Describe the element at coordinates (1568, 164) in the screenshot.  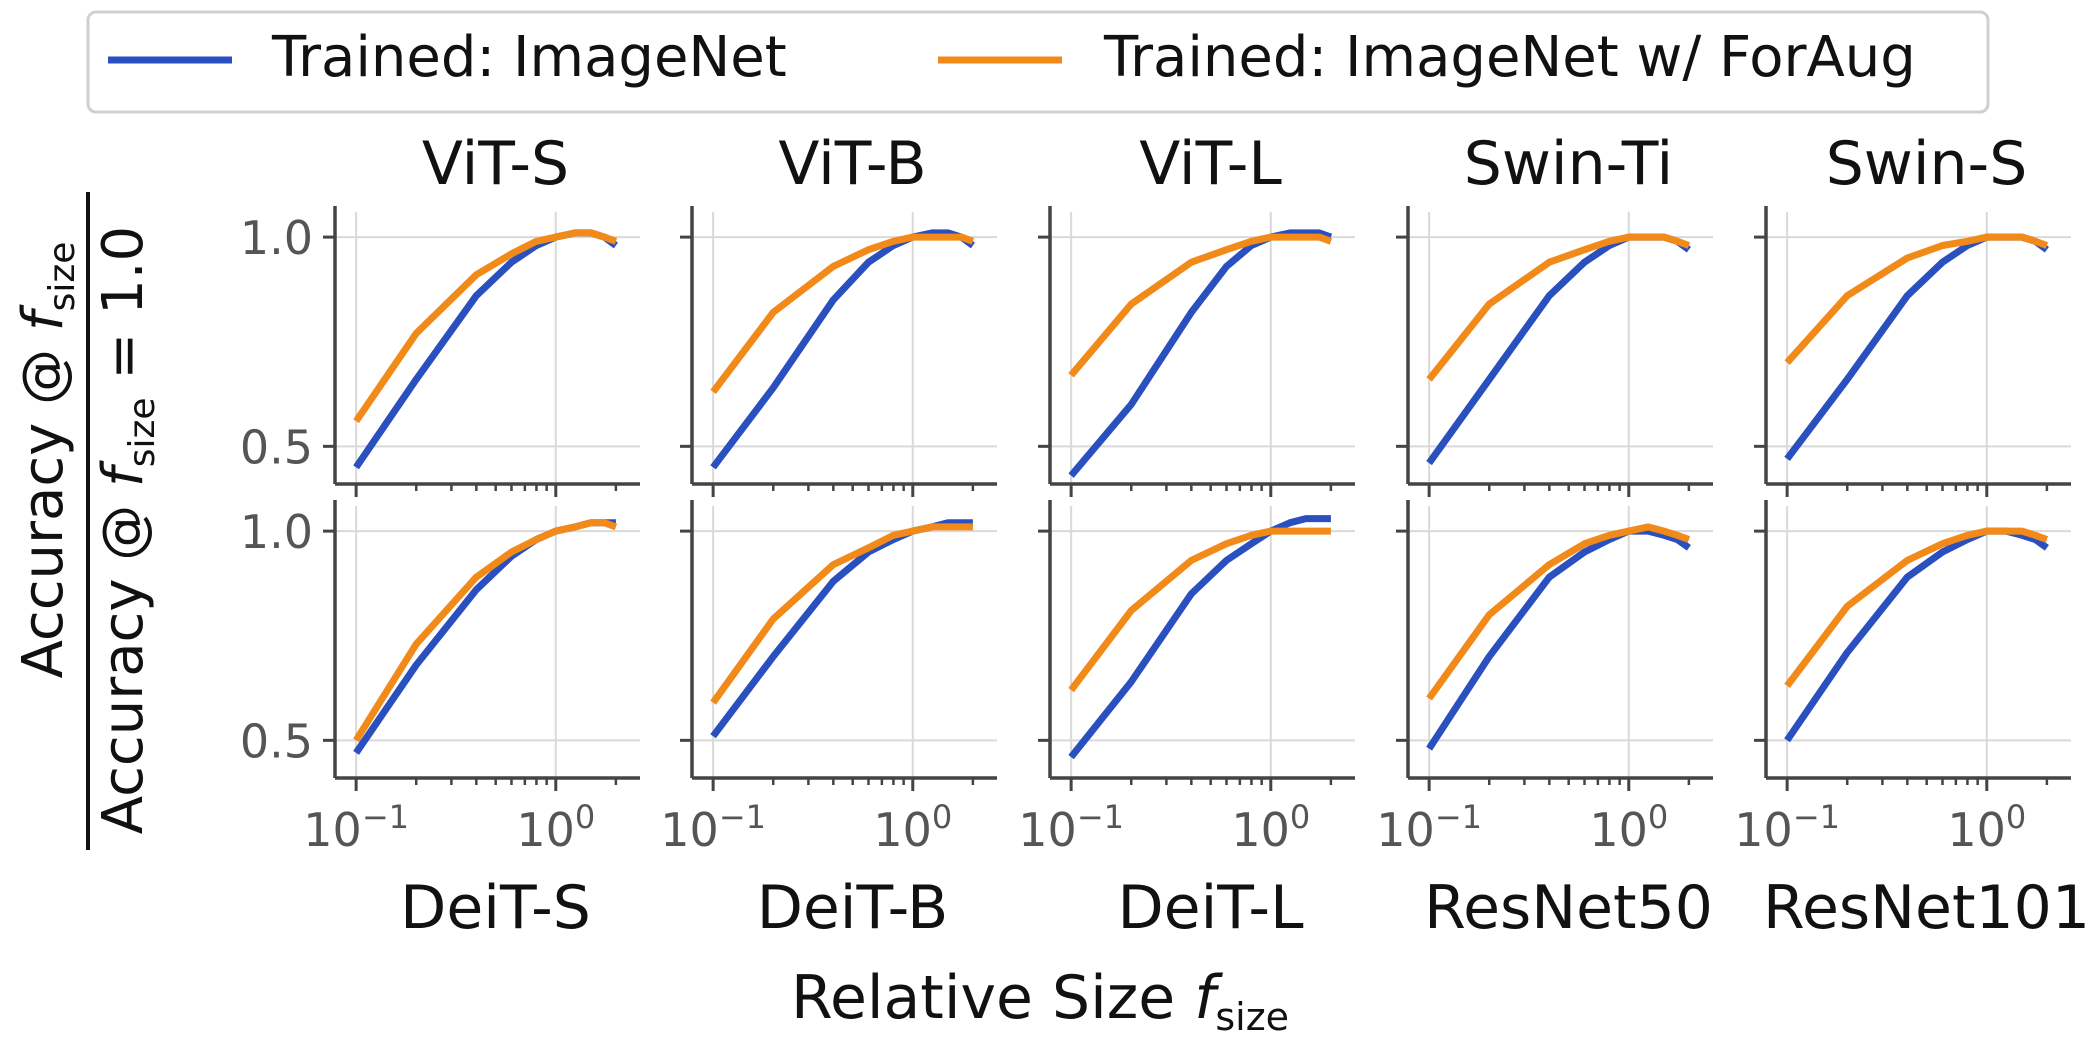
I see `panel-title: Swin-Ti` at that location.